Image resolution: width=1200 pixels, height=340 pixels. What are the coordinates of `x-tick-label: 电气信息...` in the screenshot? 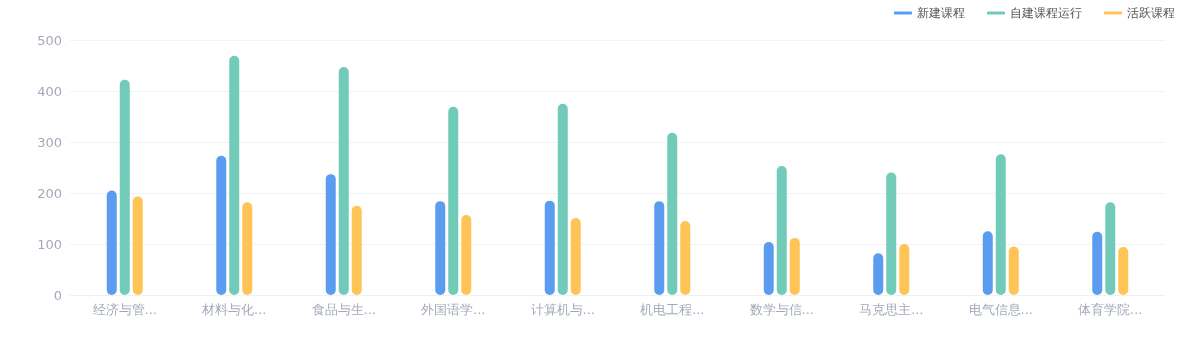 It's located at (1000, 309).